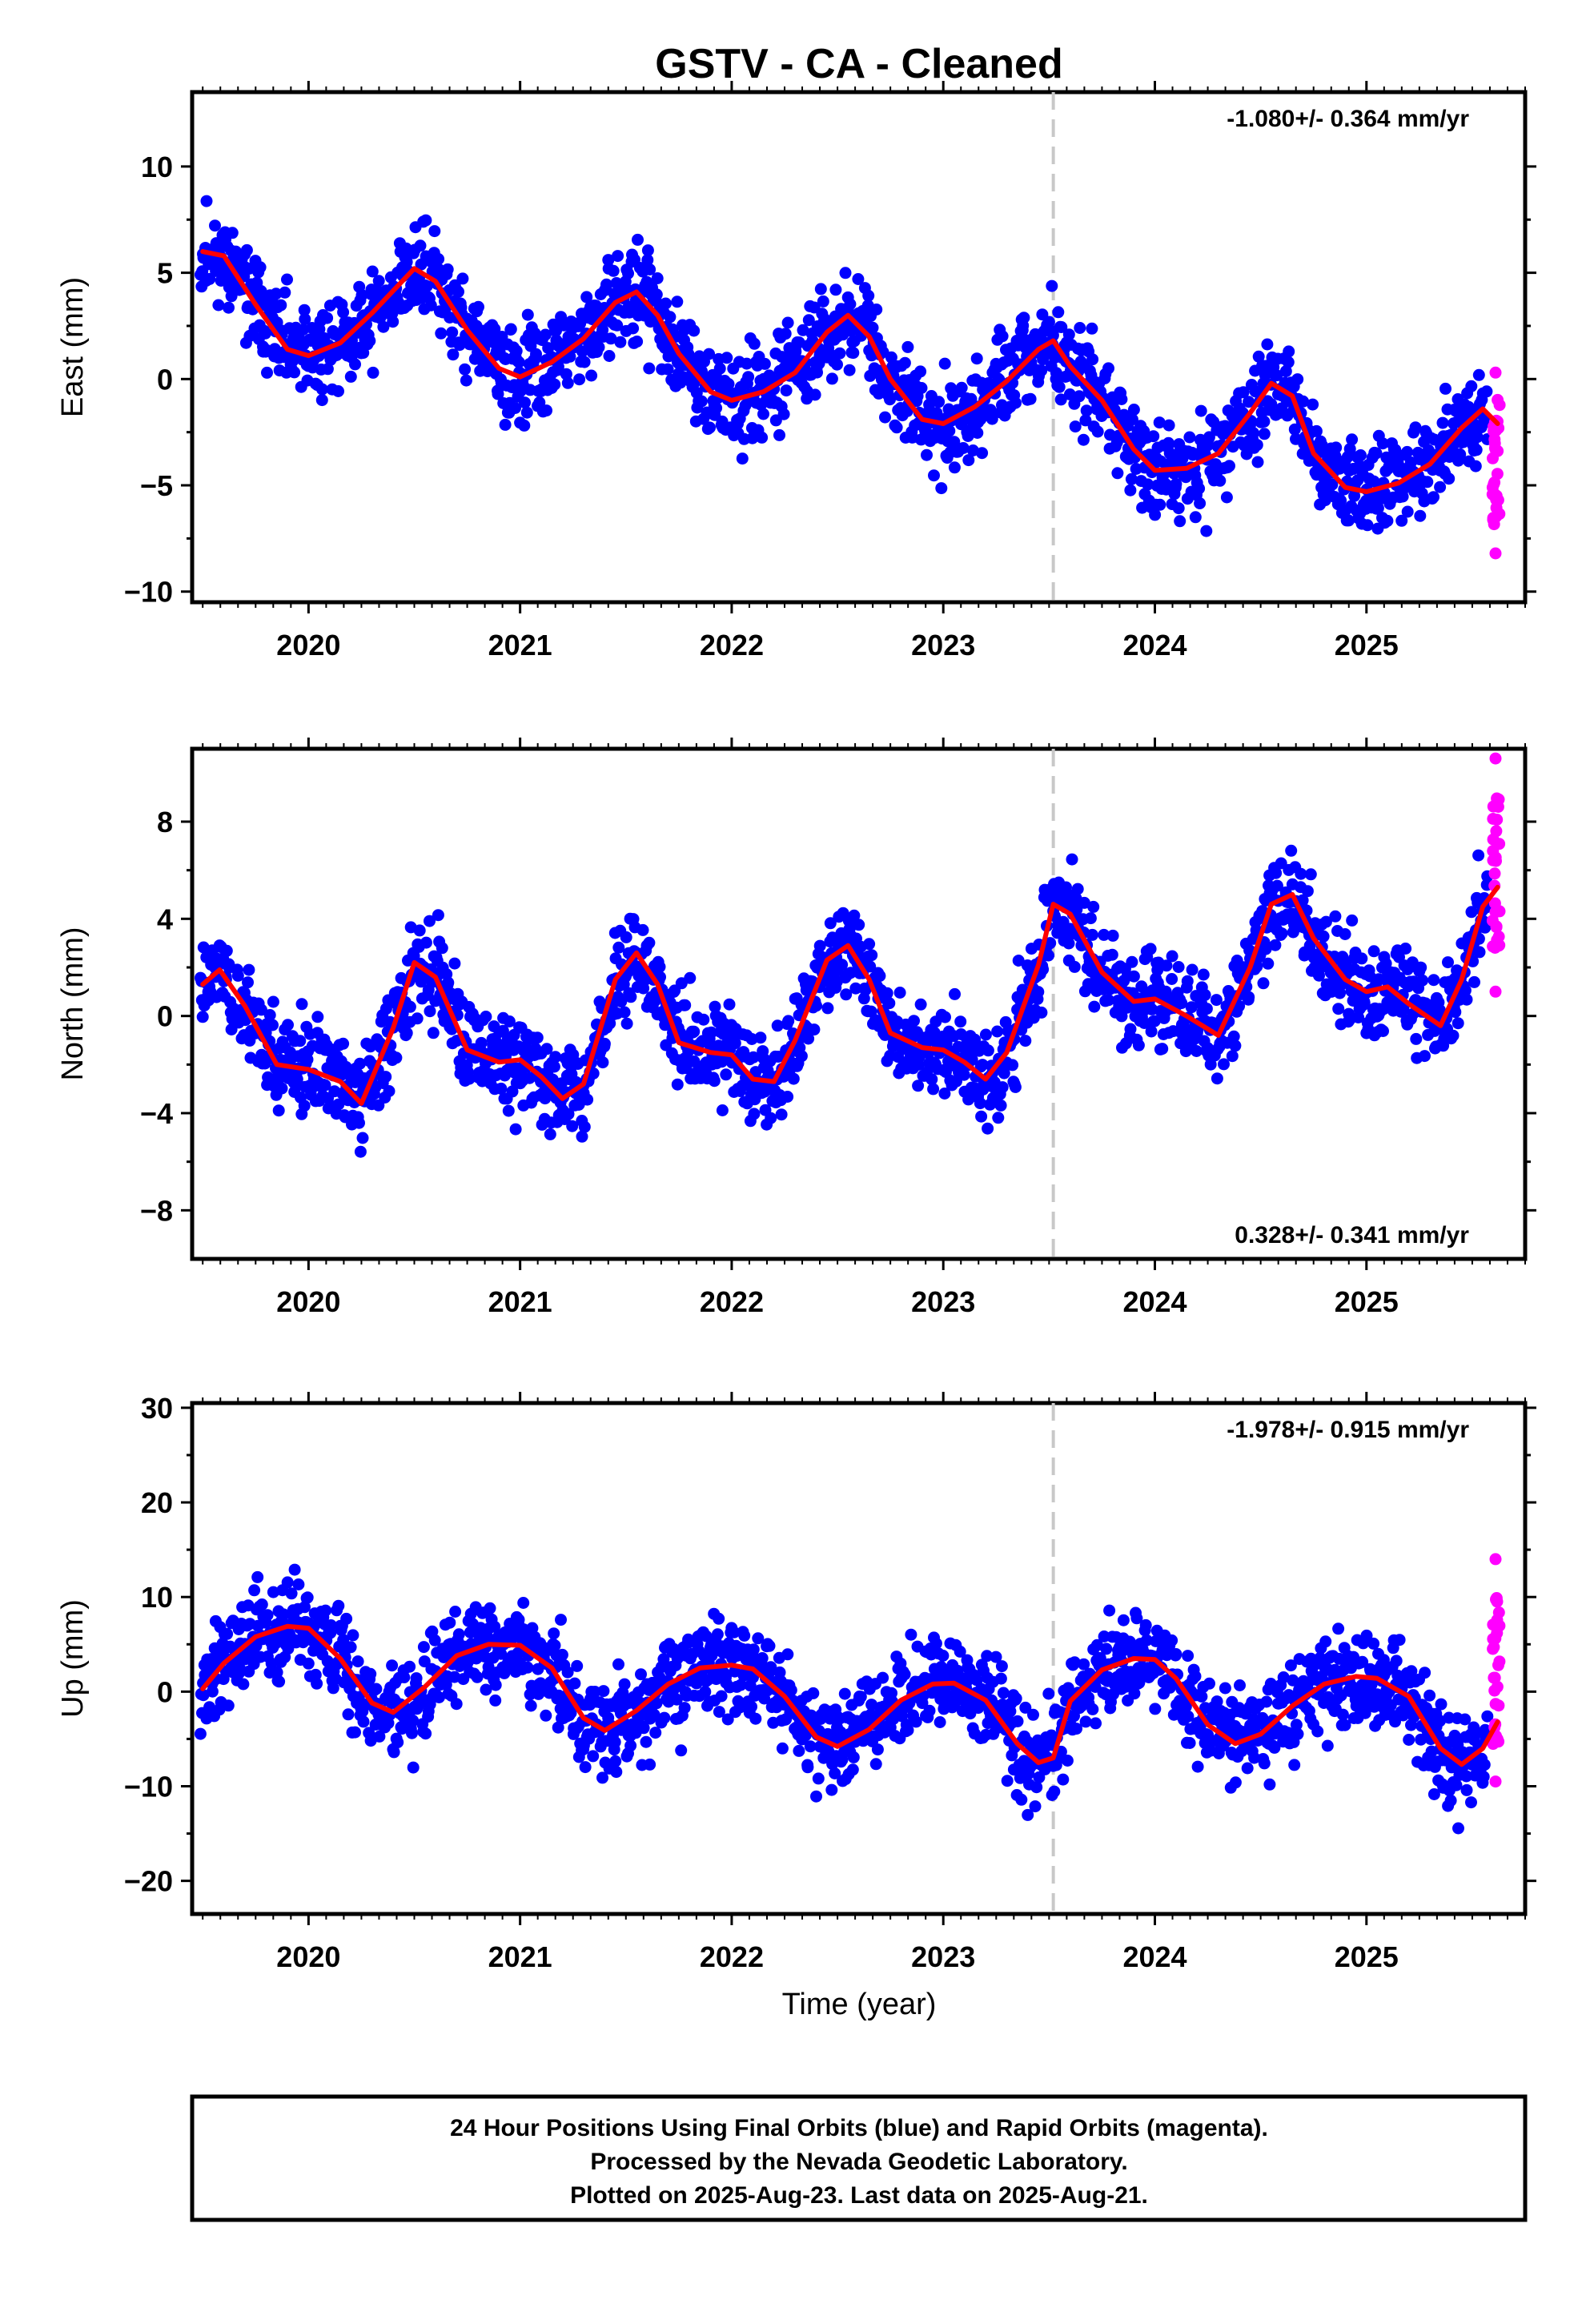 This screenshot has height=2324, width=1582. Describe the element at coordinates (850, 1694) in the screenshot. I see `final-orbit-points` at that location.